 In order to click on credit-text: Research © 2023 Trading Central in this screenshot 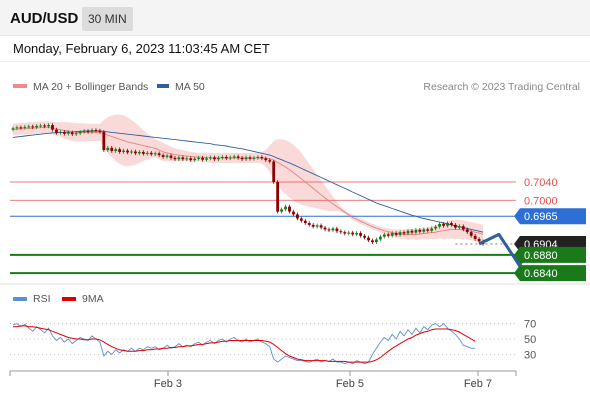, I will do `click(501, 87)`.